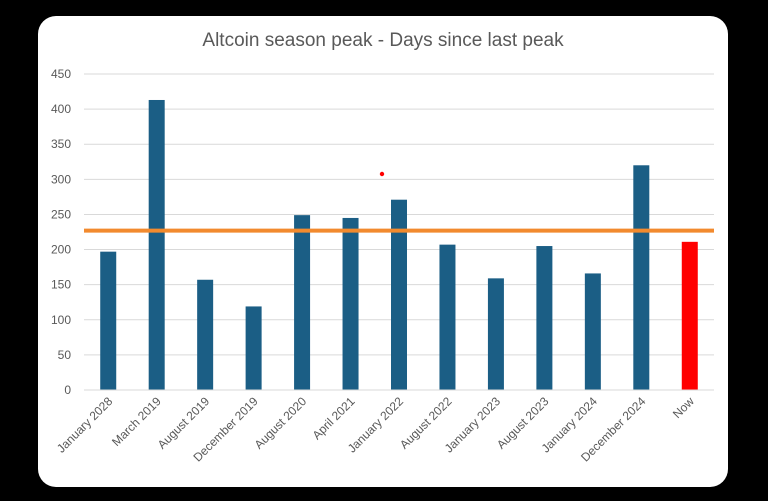  What do you see at coordinates (382, 174) in the screenshot?
I see `red-dot-marker` at bounding box center [382, 174].